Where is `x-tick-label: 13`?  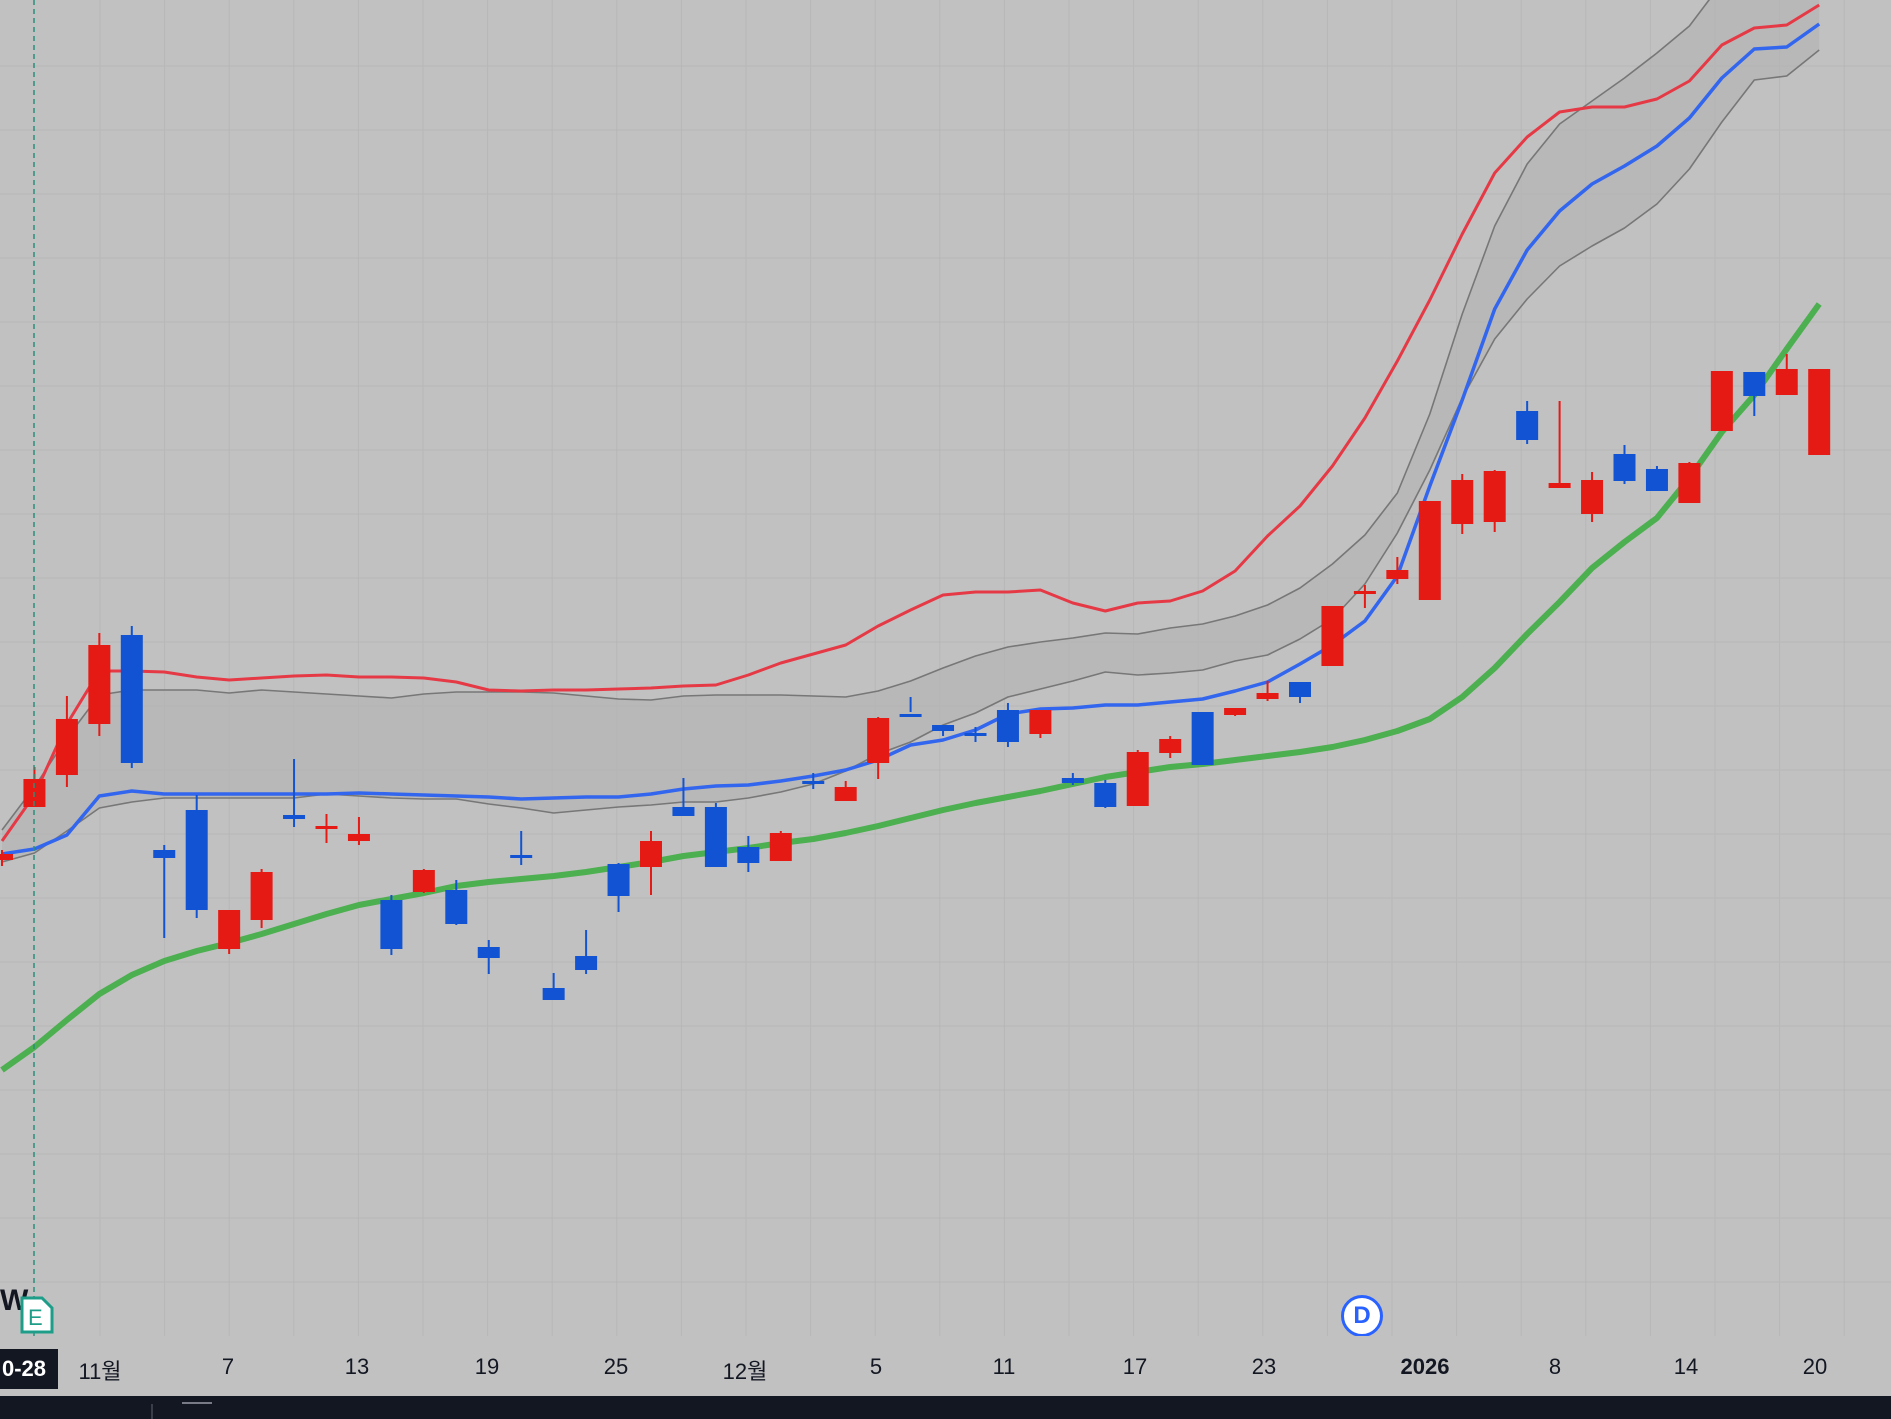
x-tick-label: 13 is located at coordinates (357, 1366).